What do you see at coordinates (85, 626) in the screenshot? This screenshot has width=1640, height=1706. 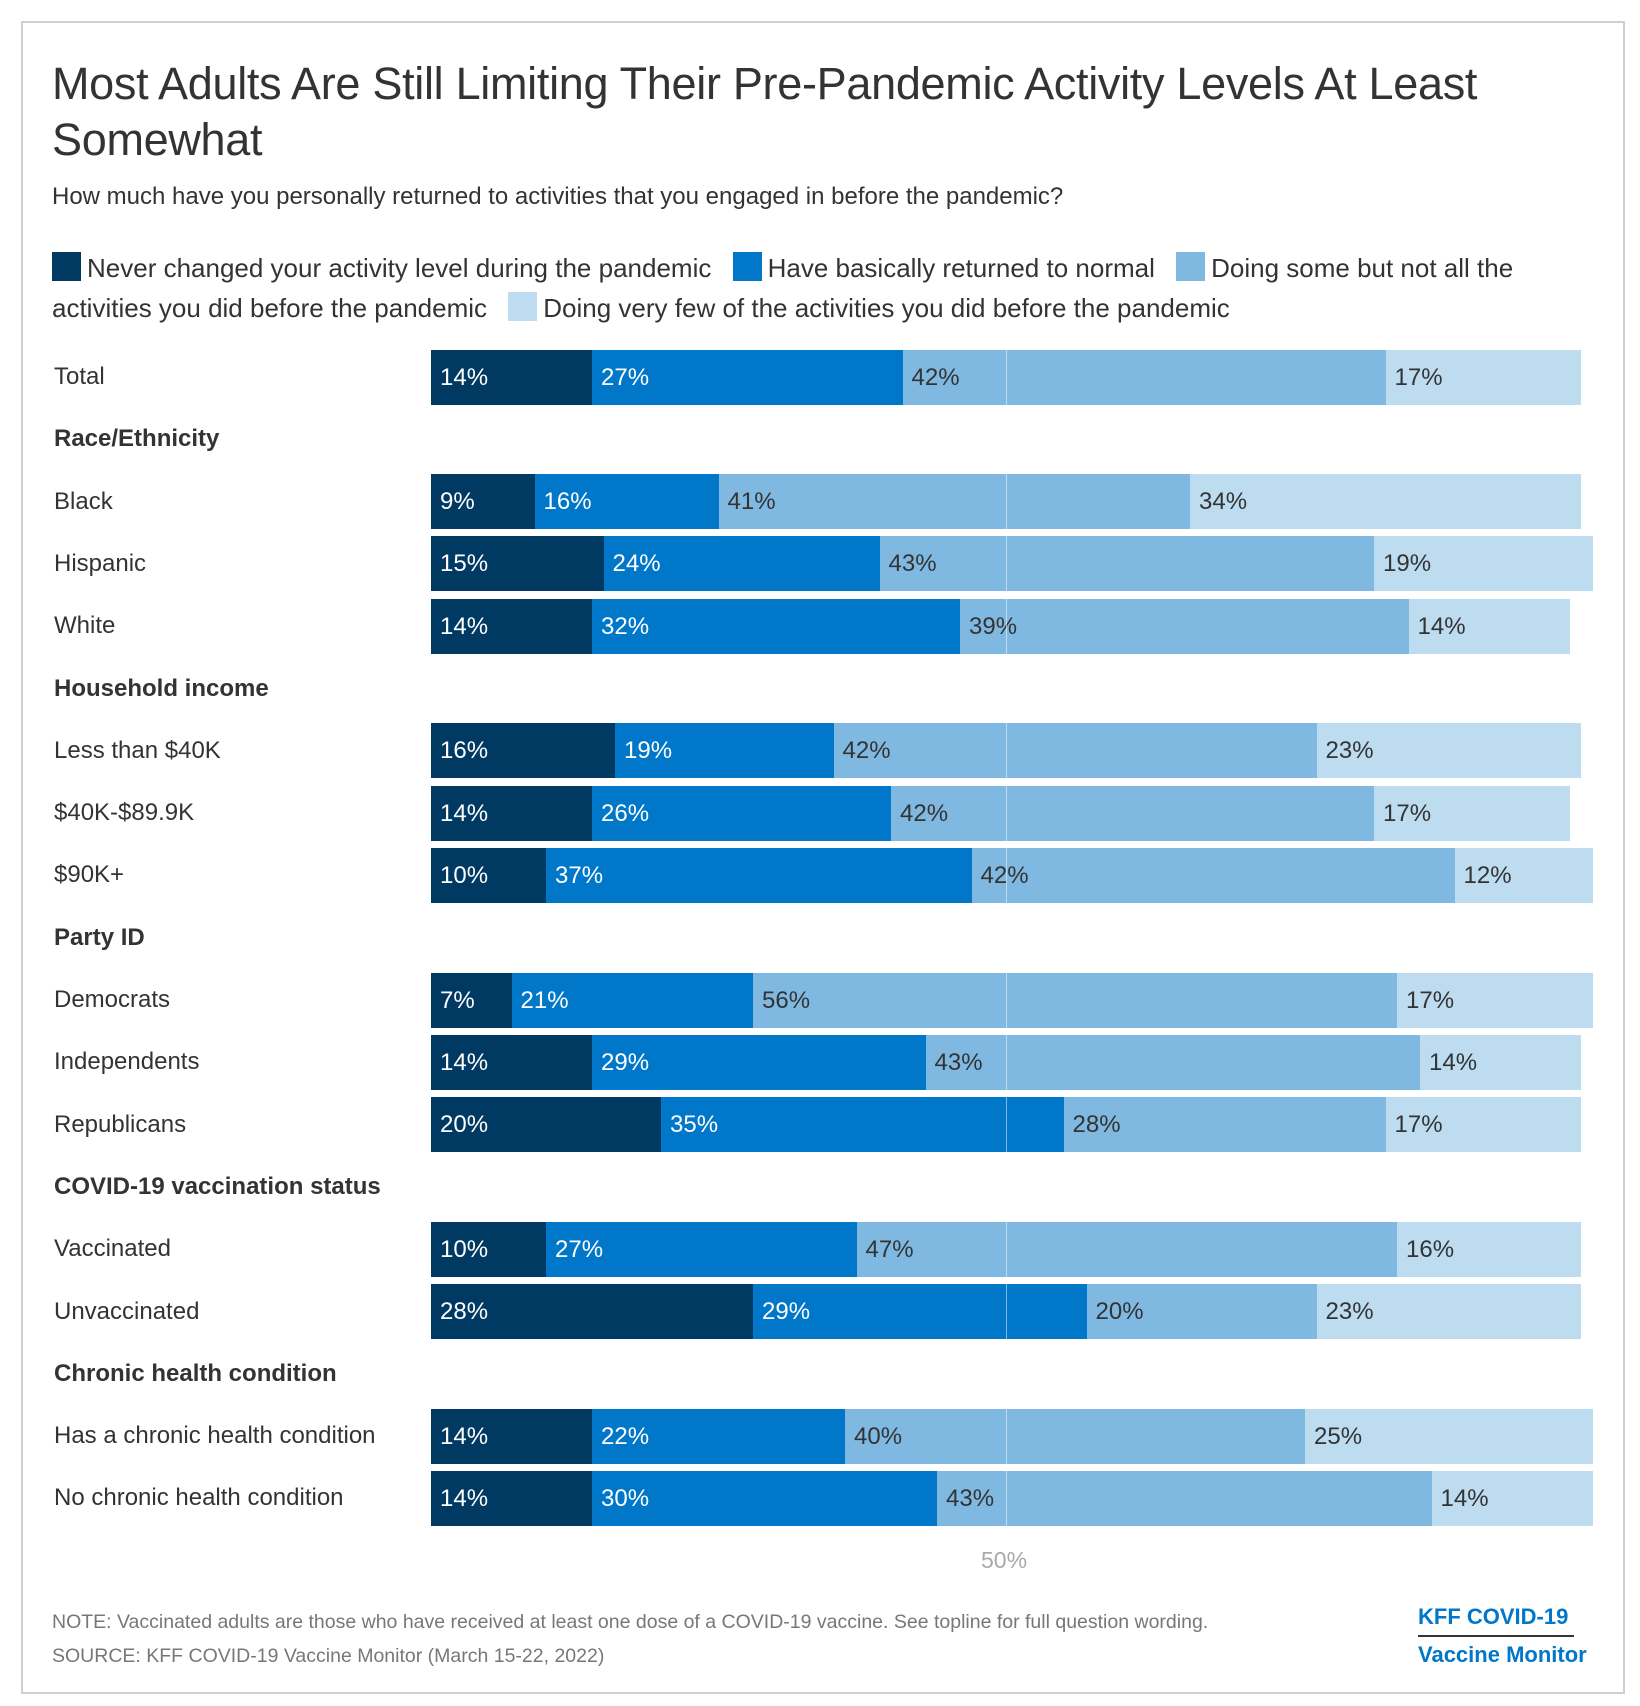 I see `row-label-white: White` at bounding box center [85, 626].